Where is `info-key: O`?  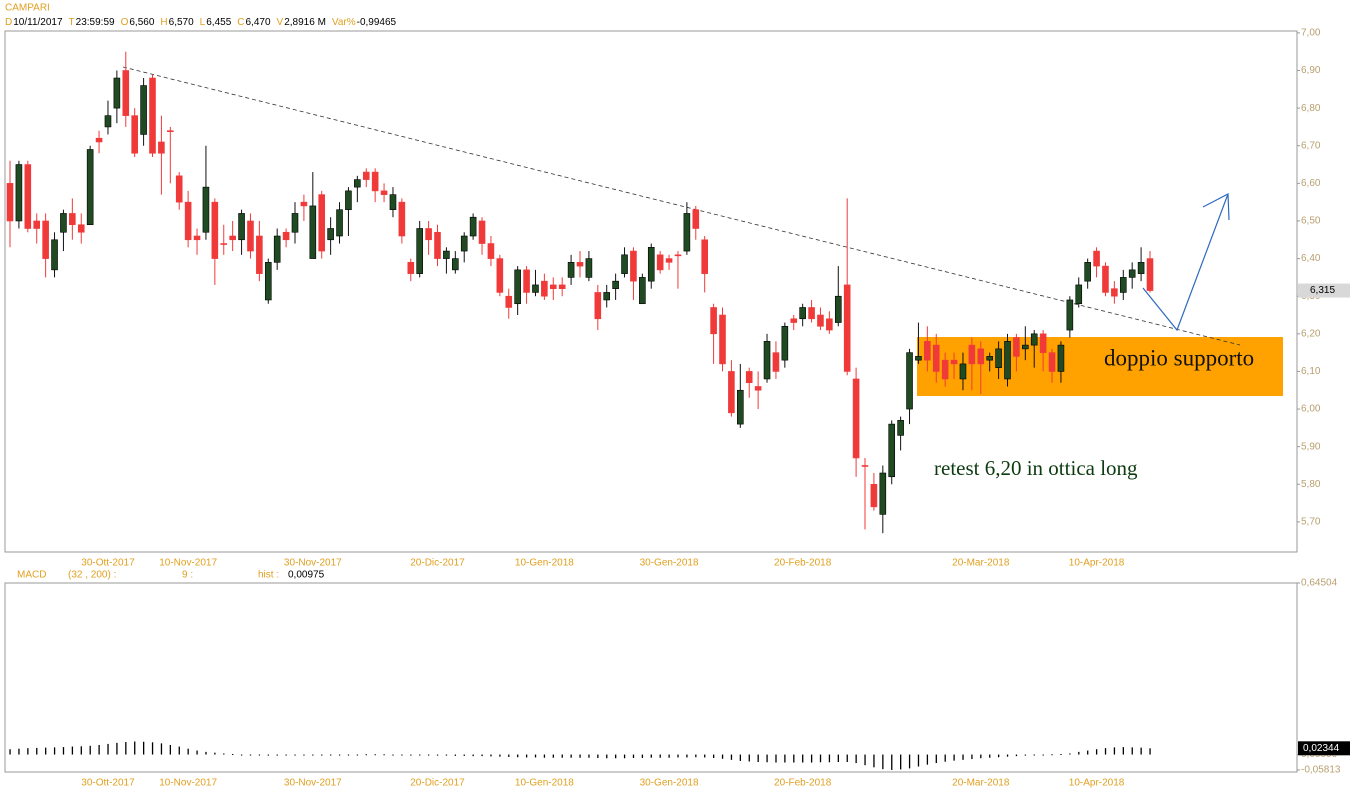
info-key: O is located at coordinates (125, 22).